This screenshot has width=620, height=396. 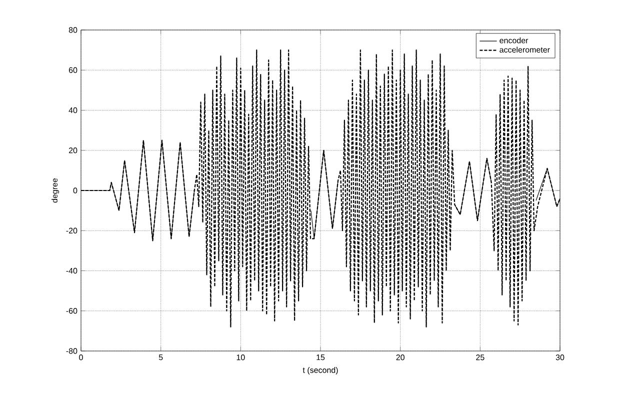 What do you see at coordinates (73, 70) in the screenshot?
I see `y-tick-label: 60` at bounding box center [73, 70].